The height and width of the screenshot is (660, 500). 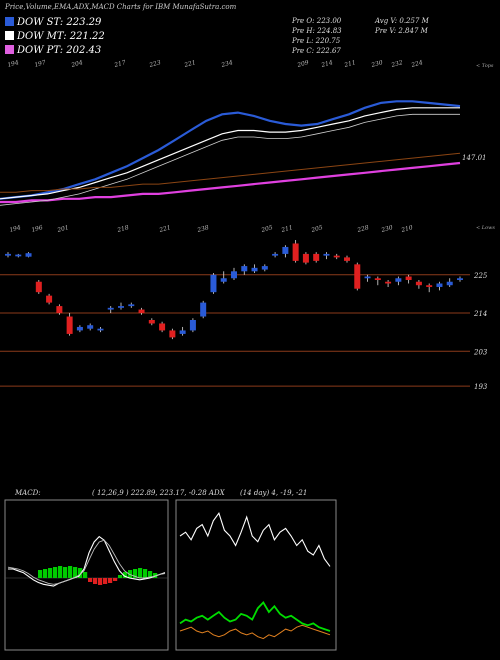 I want to click on macd-title: MACD:, so click(x=28, y=493).